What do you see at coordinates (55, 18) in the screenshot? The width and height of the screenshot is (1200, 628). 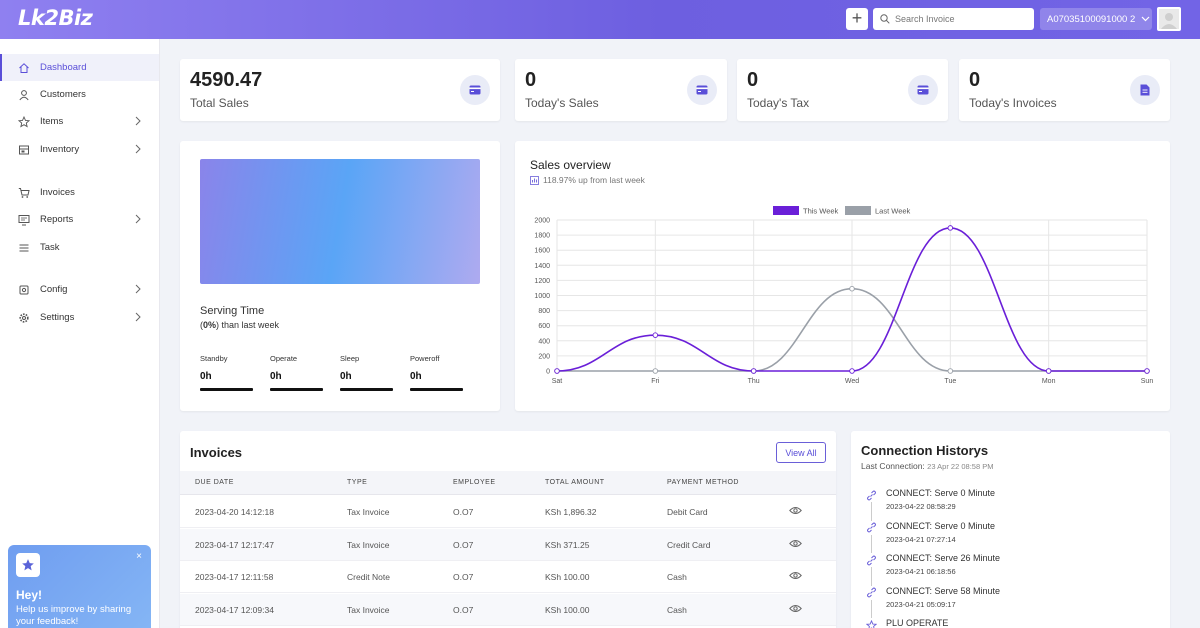 I see `logo: Lk2Biz` at bounding box center [55, 18].